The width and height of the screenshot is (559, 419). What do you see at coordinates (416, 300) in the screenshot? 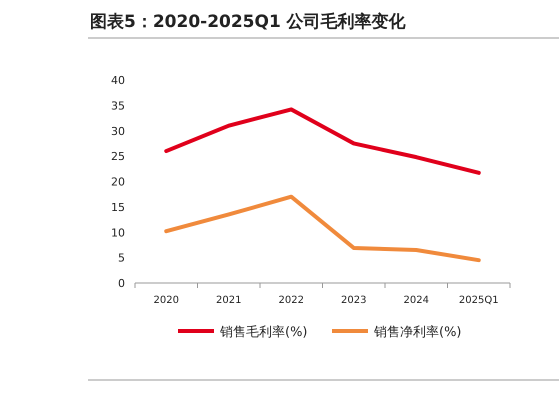
I see `x-tick-label: 2024` at bounding box center [416, 300].